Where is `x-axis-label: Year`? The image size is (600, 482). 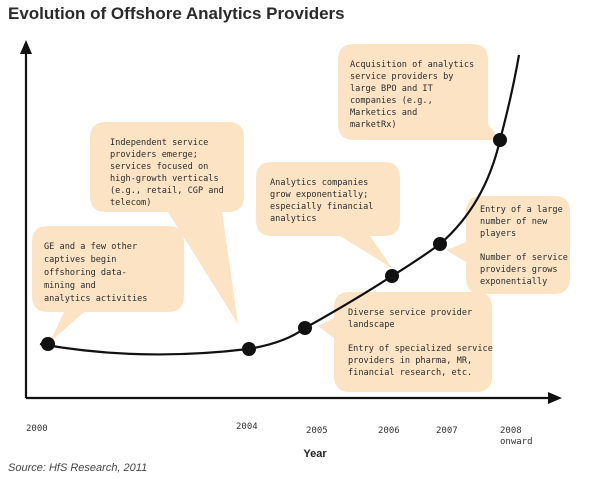
x-axis-label: Year is located at coordinates (315, 454).